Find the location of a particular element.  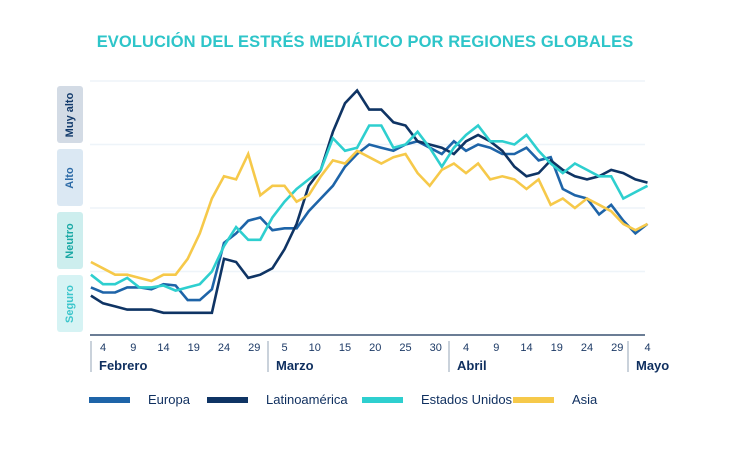

x-tick-label: 10 is located at coordinates (315, 348).